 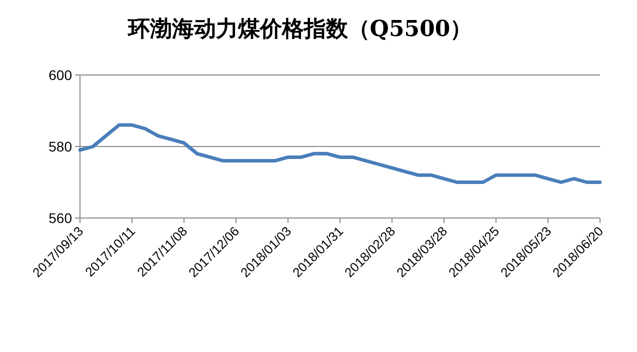 What do you see at coordinates (60, 218) in the screenshot?
I see `y-tick-label: 560` at bounding box center [60, 218].